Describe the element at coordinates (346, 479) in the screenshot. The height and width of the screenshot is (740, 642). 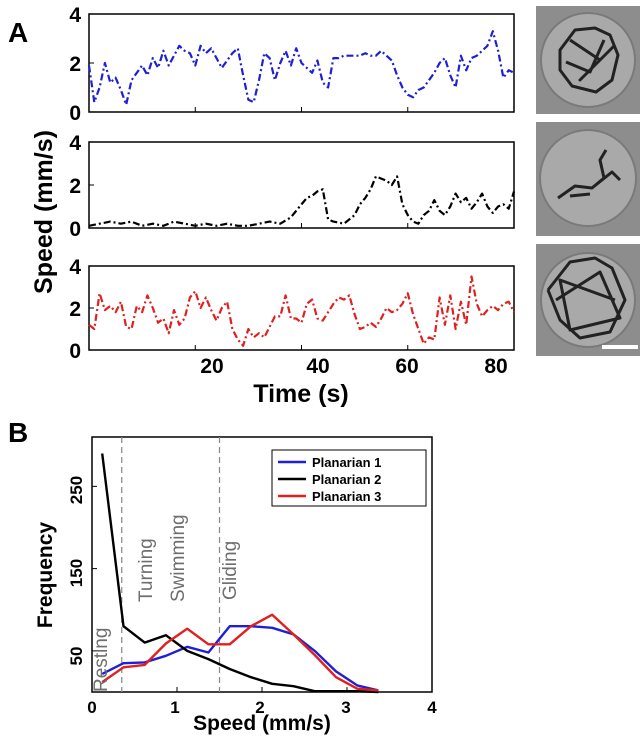
I see `legend-entry: Planarian 2` at that location.